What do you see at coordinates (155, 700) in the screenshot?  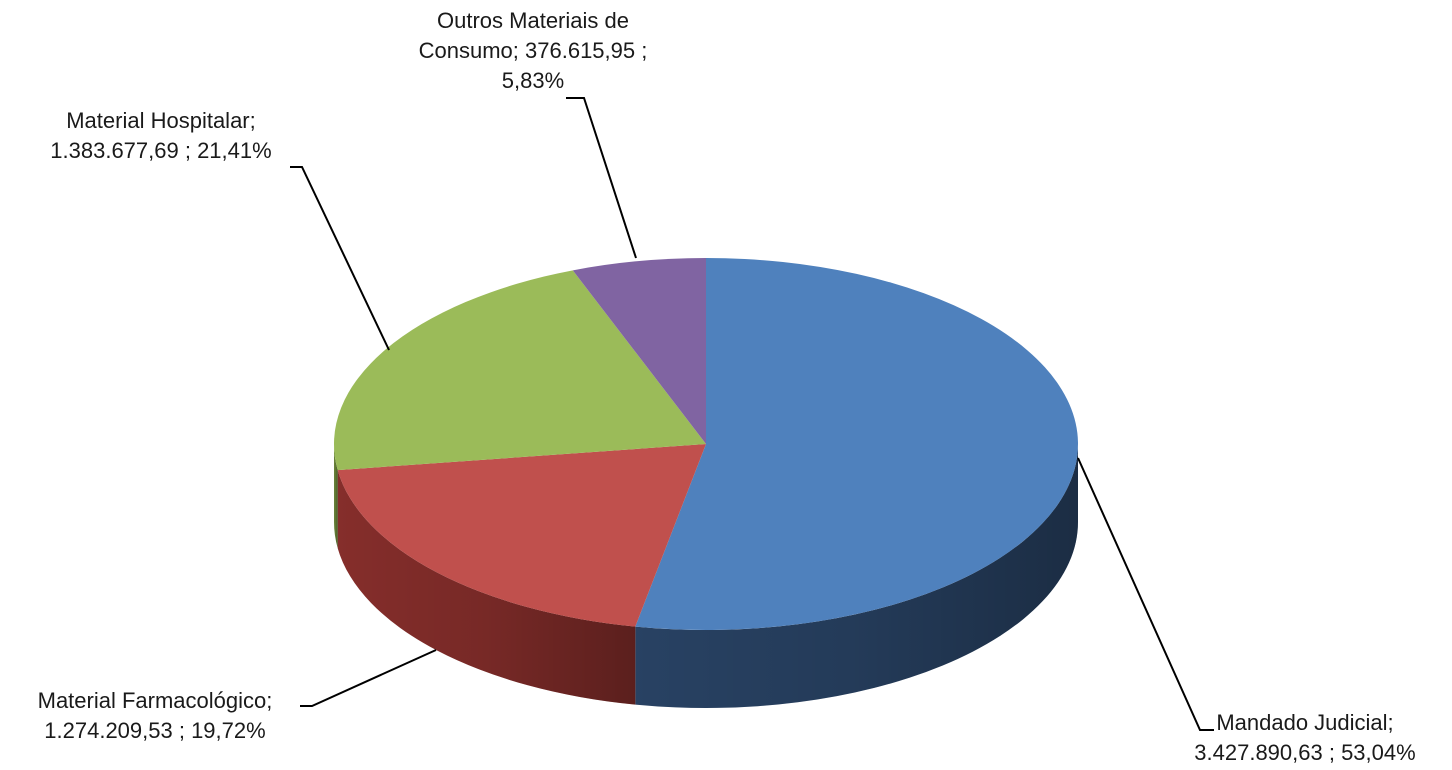 I see `label-farmaco-line1: Material Farmacológico;` at bounding box center [155, 700].